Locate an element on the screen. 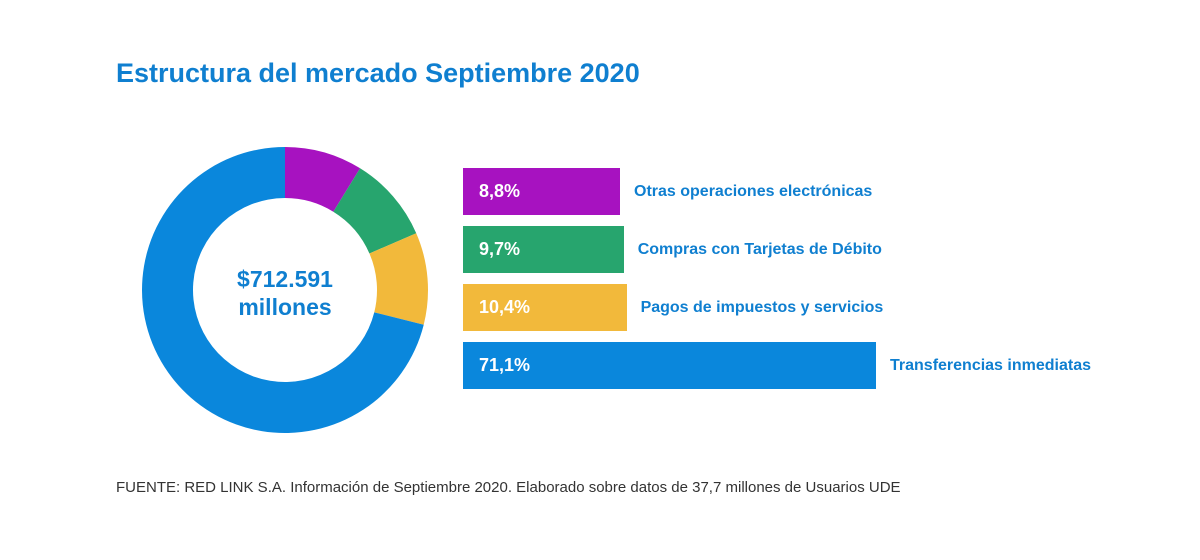 The width and height of the screenshot is (1200, 560). bar-category-label: Pagos de impuestos y servicios is located at coordinates (762, 307).